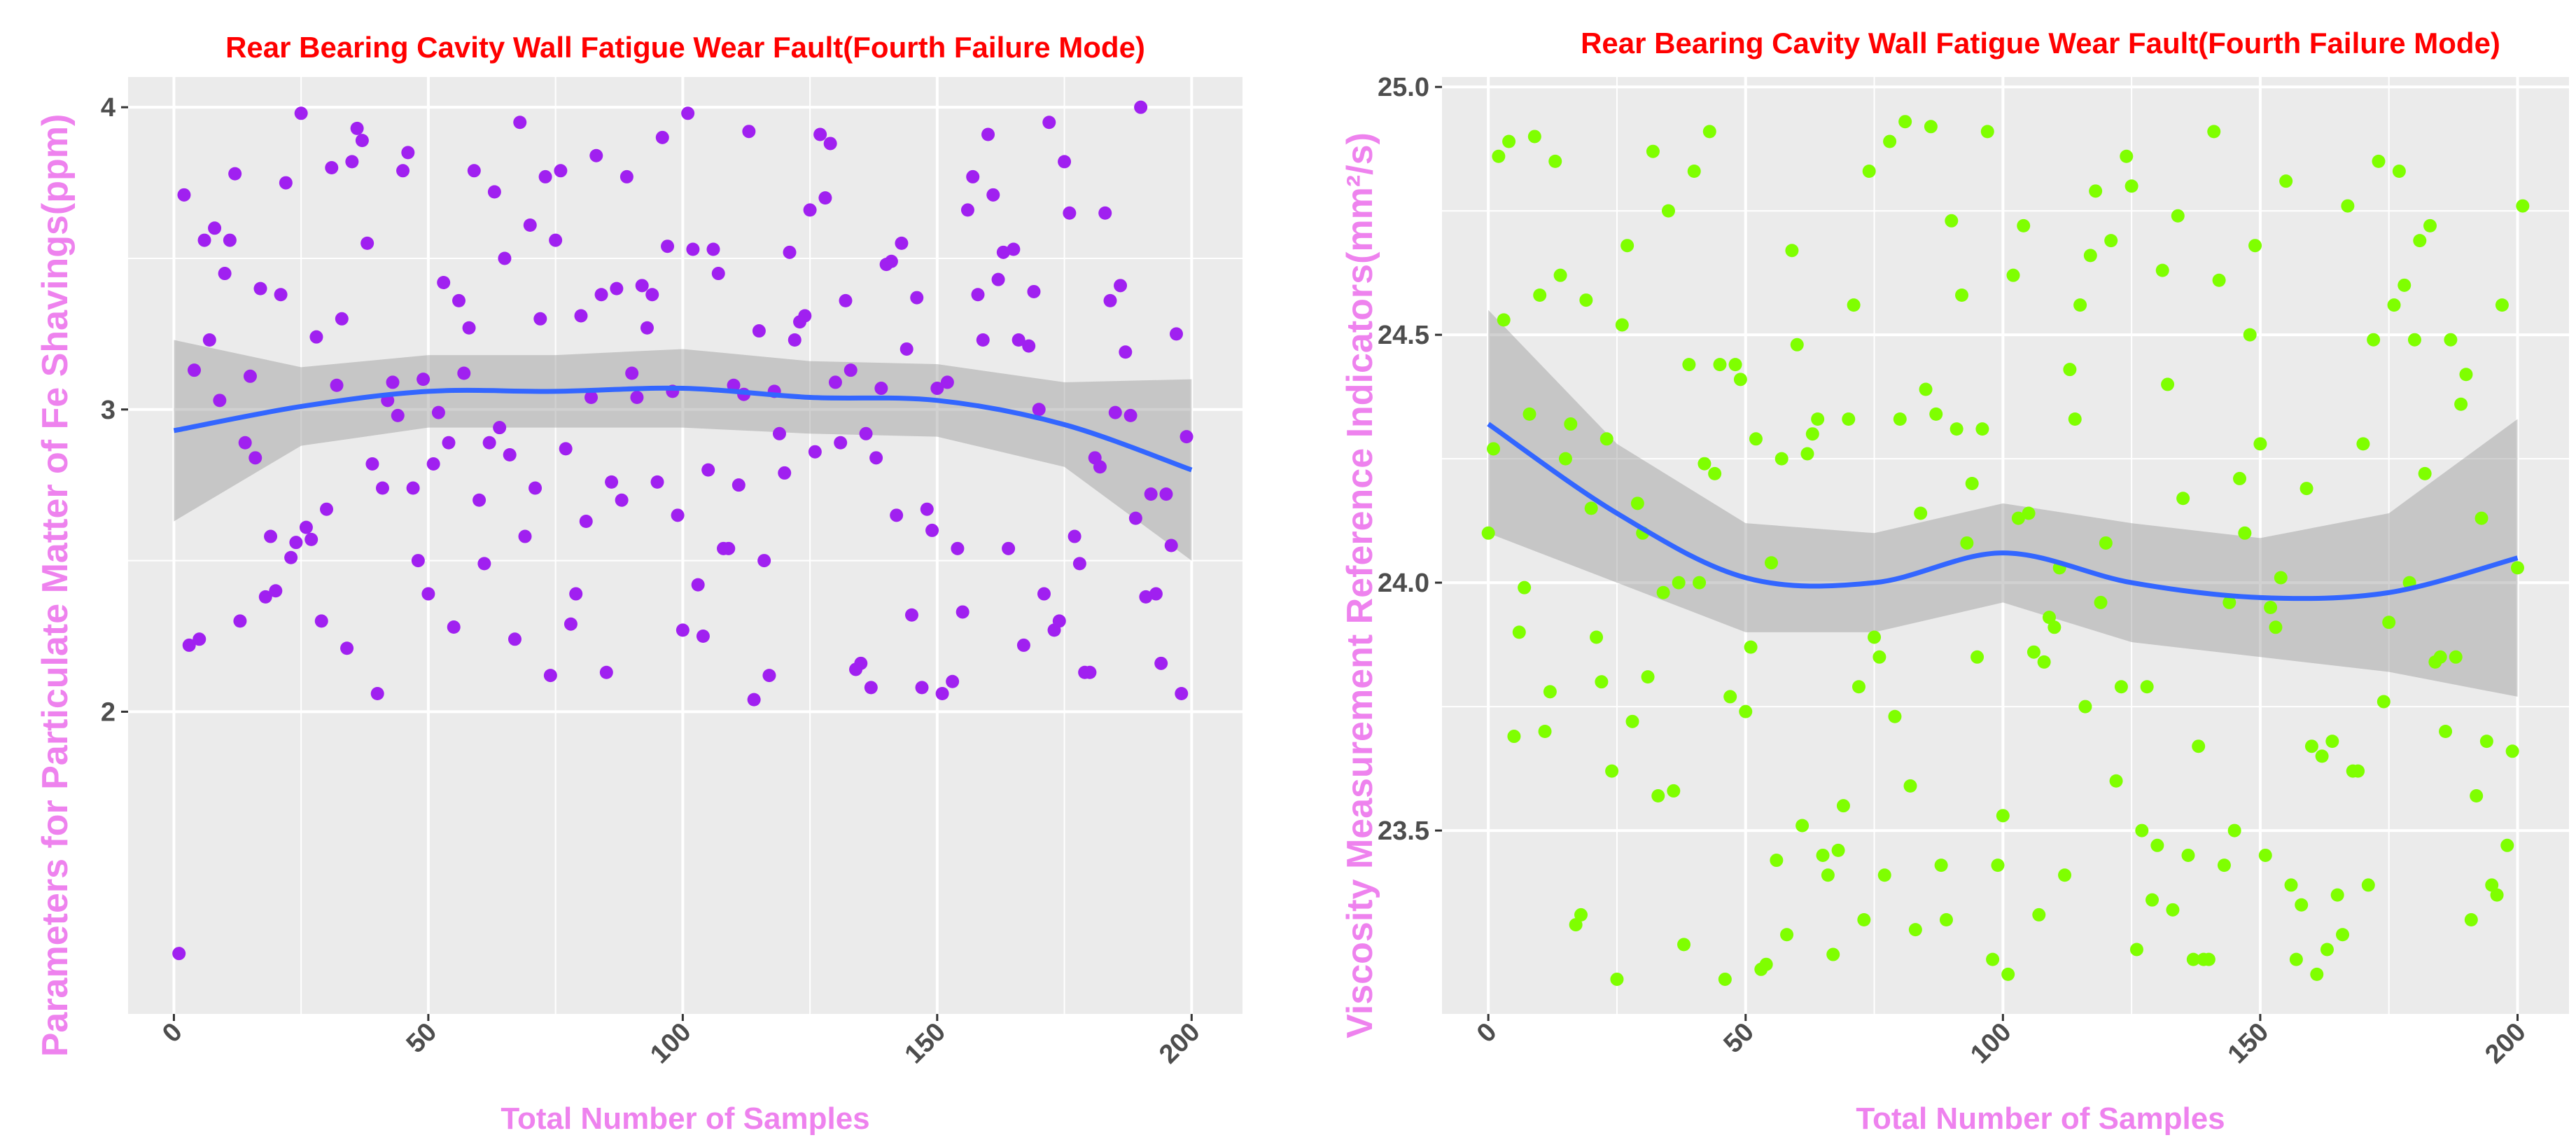  I want to click on x-tick-label: 100, so click(1991, 1043).